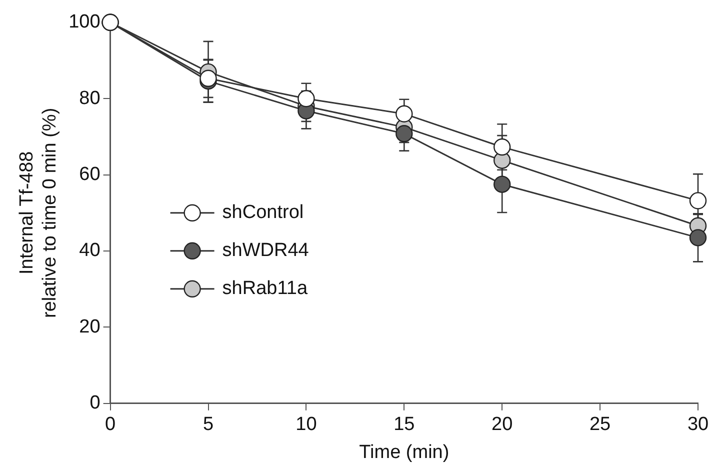 The image size is (718, 471). Describe the element at coordinates (404, 452) in the screenshot. I see `x-axis-title: Time (min)` at that location.